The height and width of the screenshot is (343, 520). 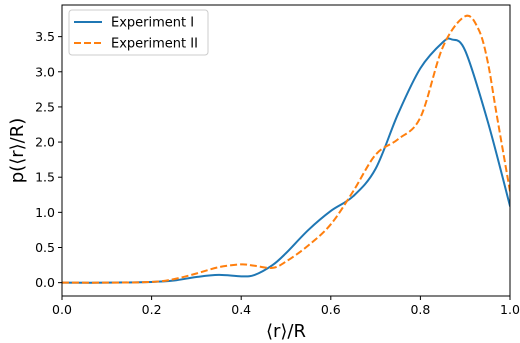 I want to click on x-tick-label: 0.0, so click(x=62, y=309).